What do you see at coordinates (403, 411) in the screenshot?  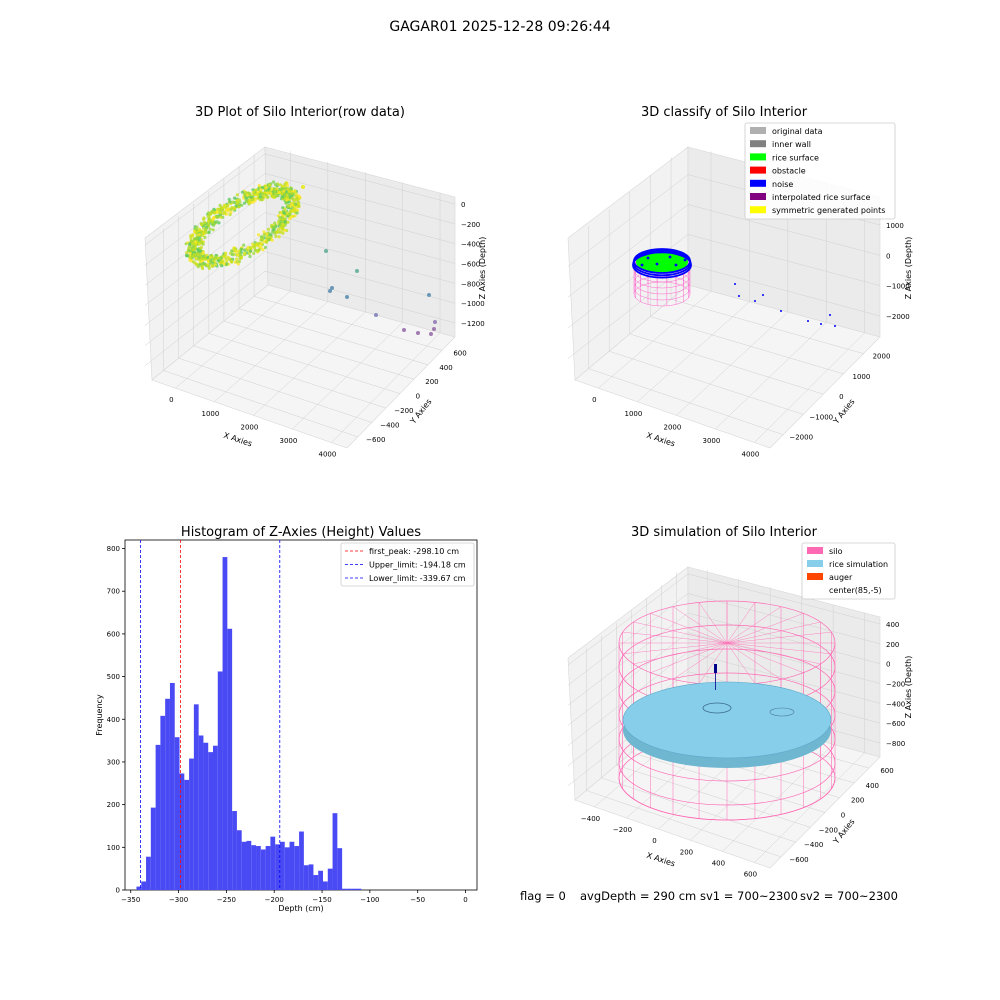 I see `y-tick-label: −200` at bounding box center [403, 411].